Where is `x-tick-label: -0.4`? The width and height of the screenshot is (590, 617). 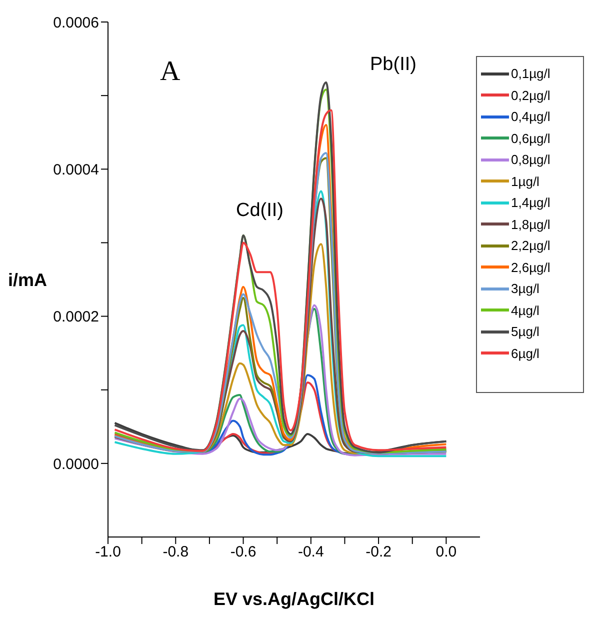
x-tick-label: -0.4 is located at coordinates (311, 552).